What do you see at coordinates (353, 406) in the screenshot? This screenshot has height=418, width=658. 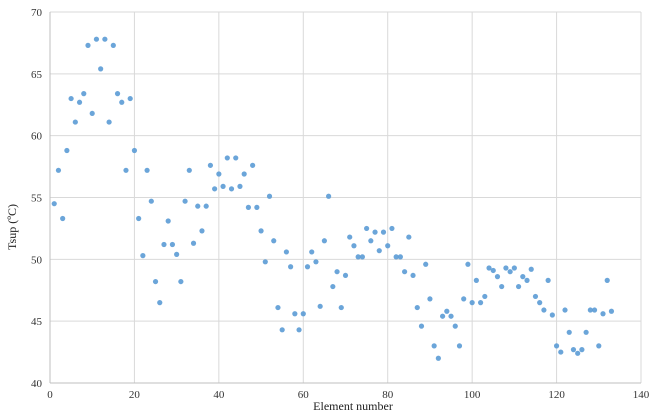 I see `x-axis-title: Element number` at bounding box center [353, 406].